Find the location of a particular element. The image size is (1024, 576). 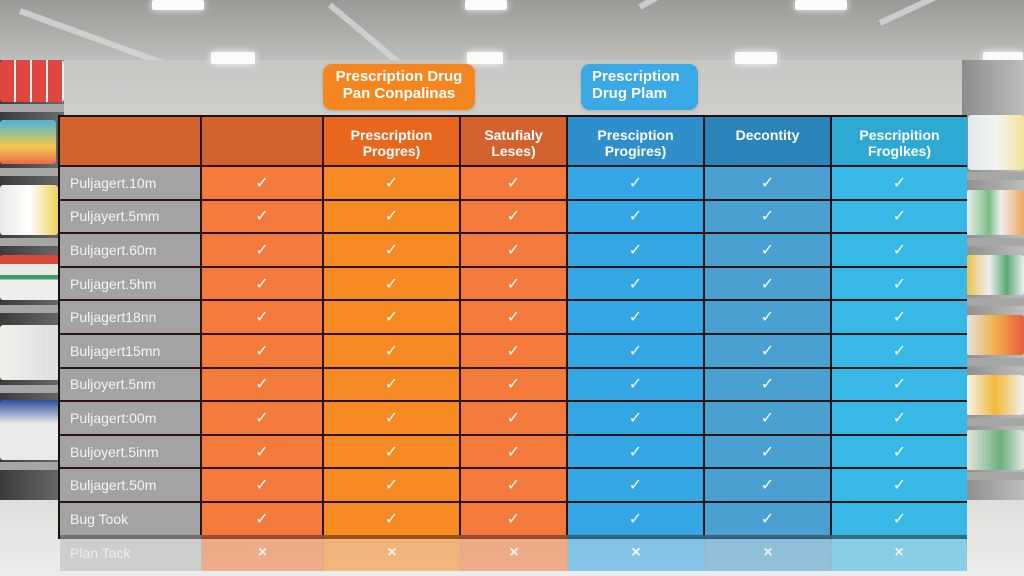

faded-reflection-row: Plan Tack × × × × × × is located at coordinates (512, 553).